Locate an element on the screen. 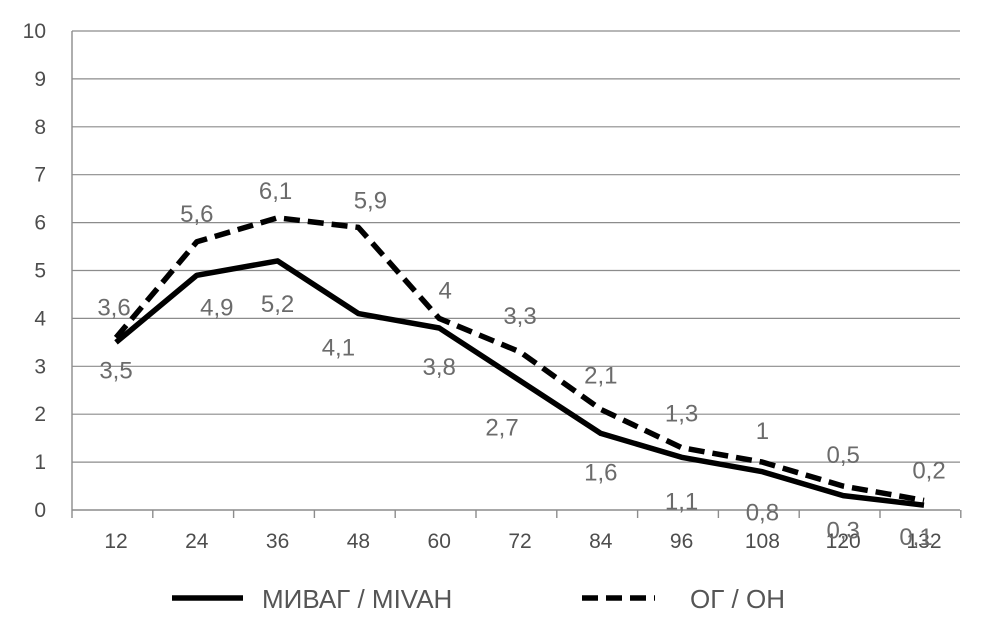 Image resolution: width=1000 pixels, height=635 pixels. data-label: 0,2 is located at coordinates (928, 470).